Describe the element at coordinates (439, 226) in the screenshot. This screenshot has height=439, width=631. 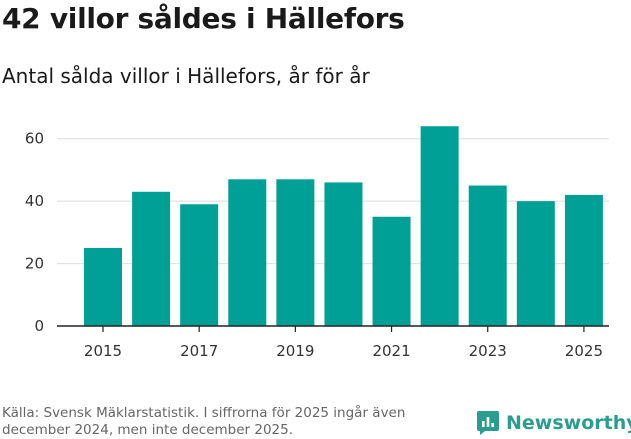
I see `bar-2022` at that location.